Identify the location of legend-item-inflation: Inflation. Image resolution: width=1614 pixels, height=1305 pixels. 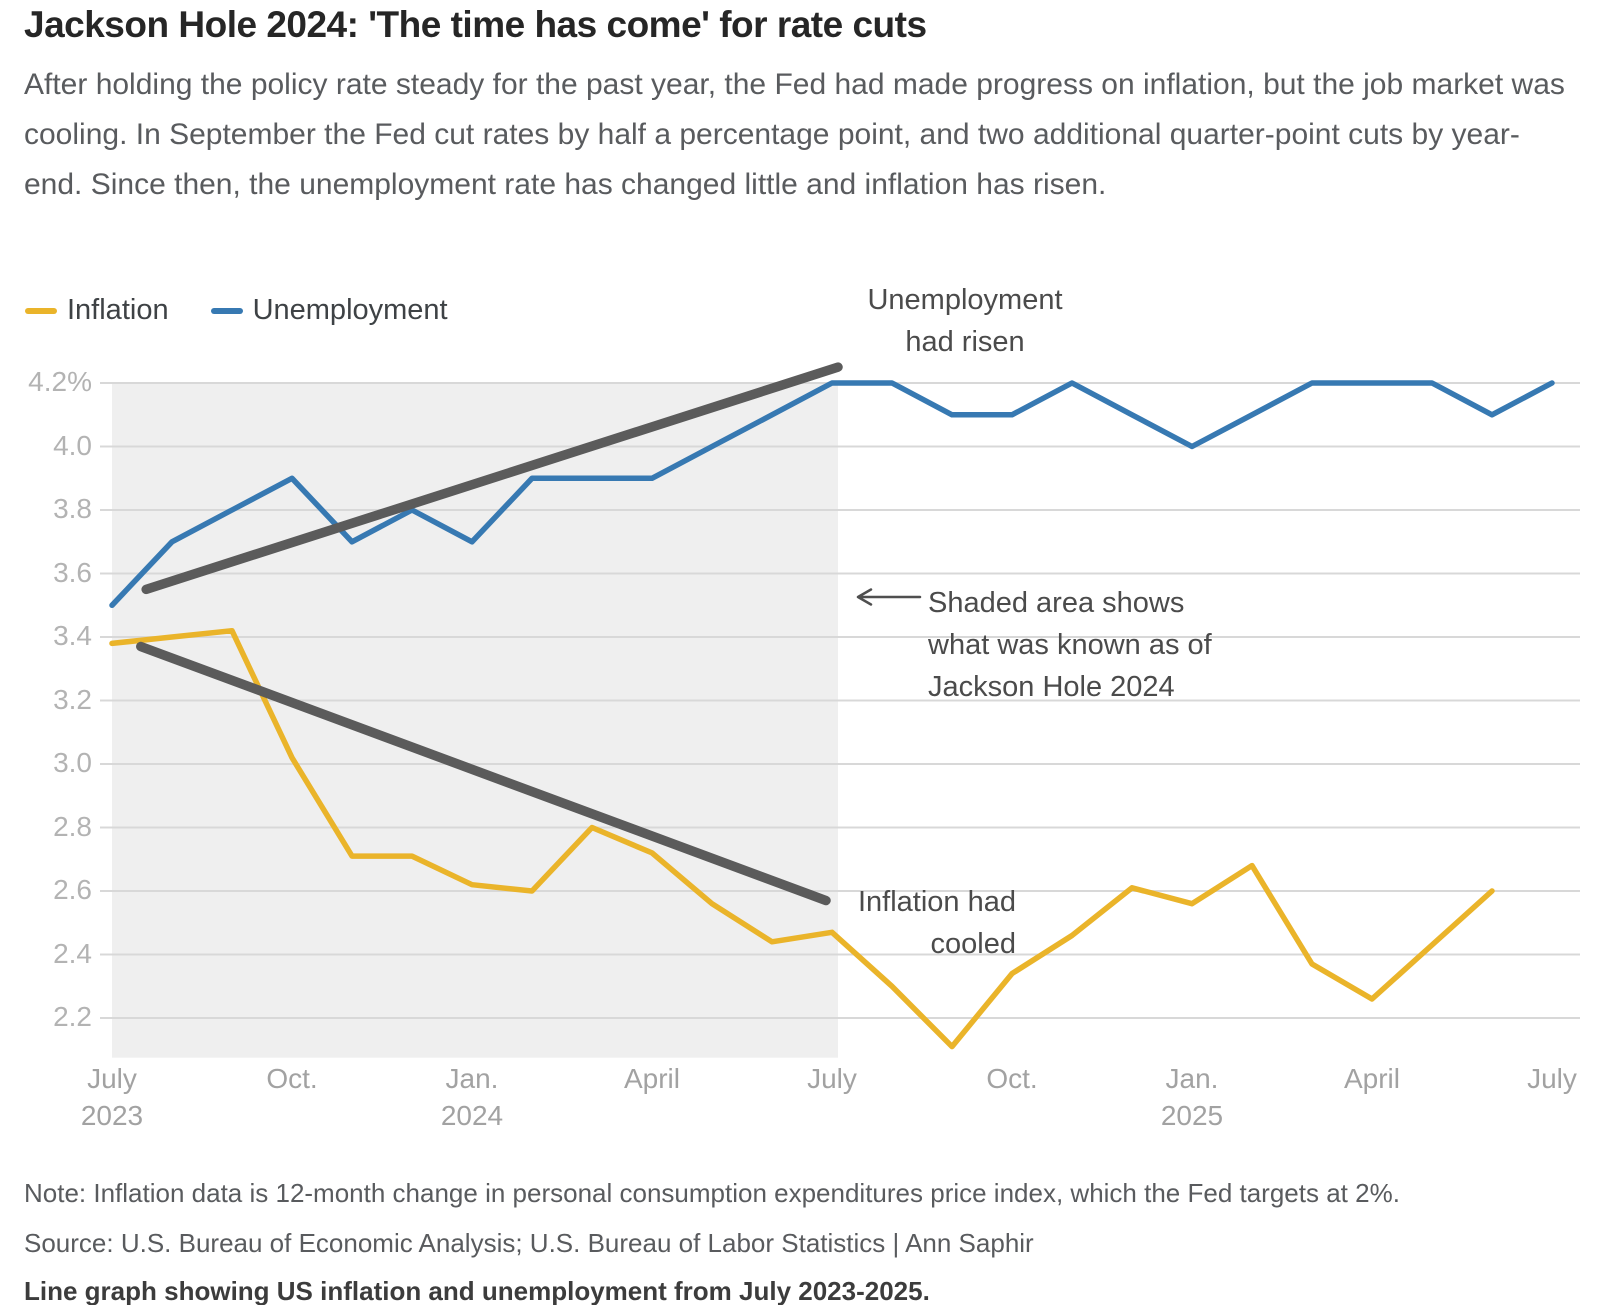
(97, 310).